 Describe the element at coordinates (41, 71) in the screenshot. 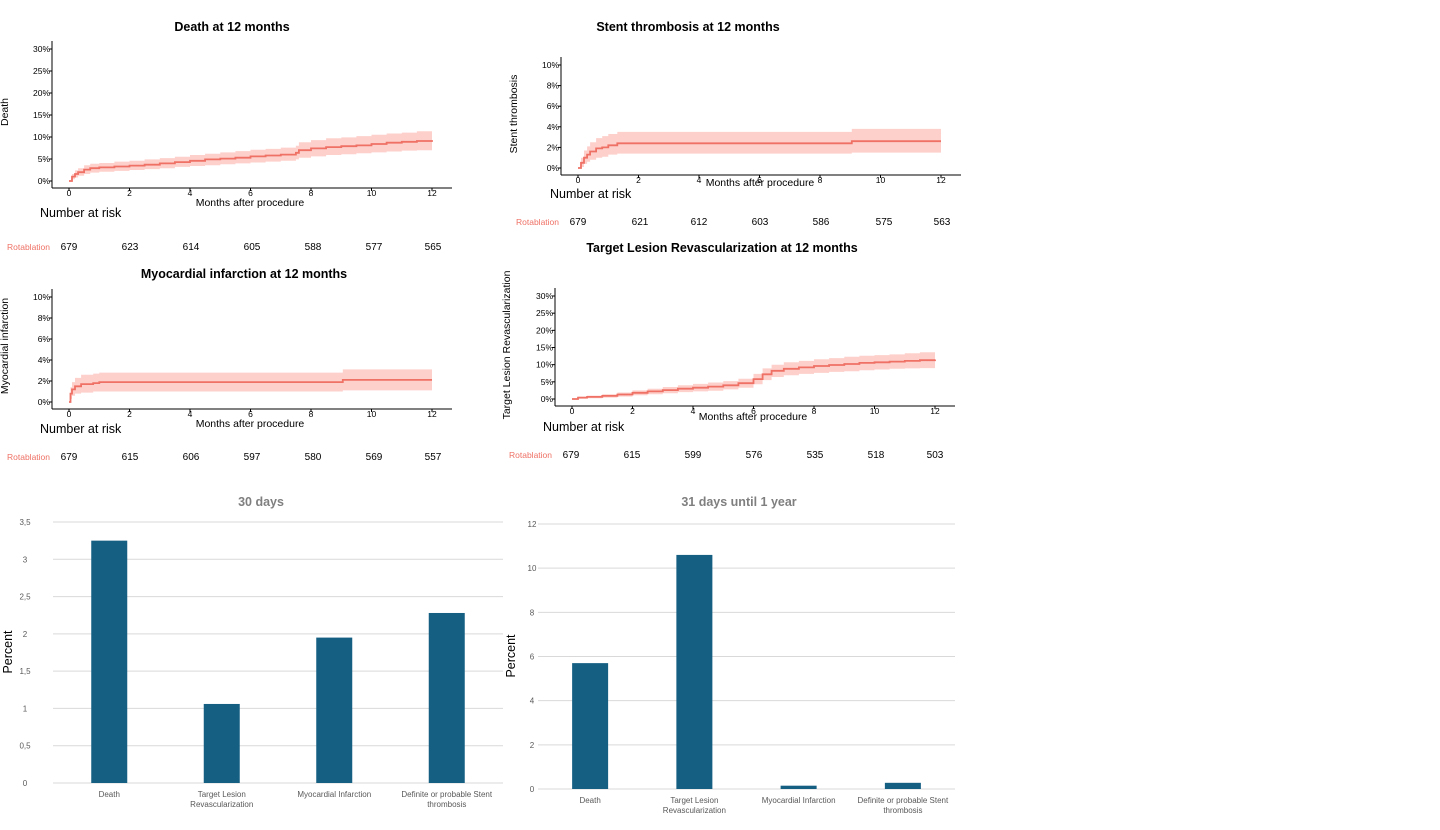

I see `y-tick-label: 25%` at that location.